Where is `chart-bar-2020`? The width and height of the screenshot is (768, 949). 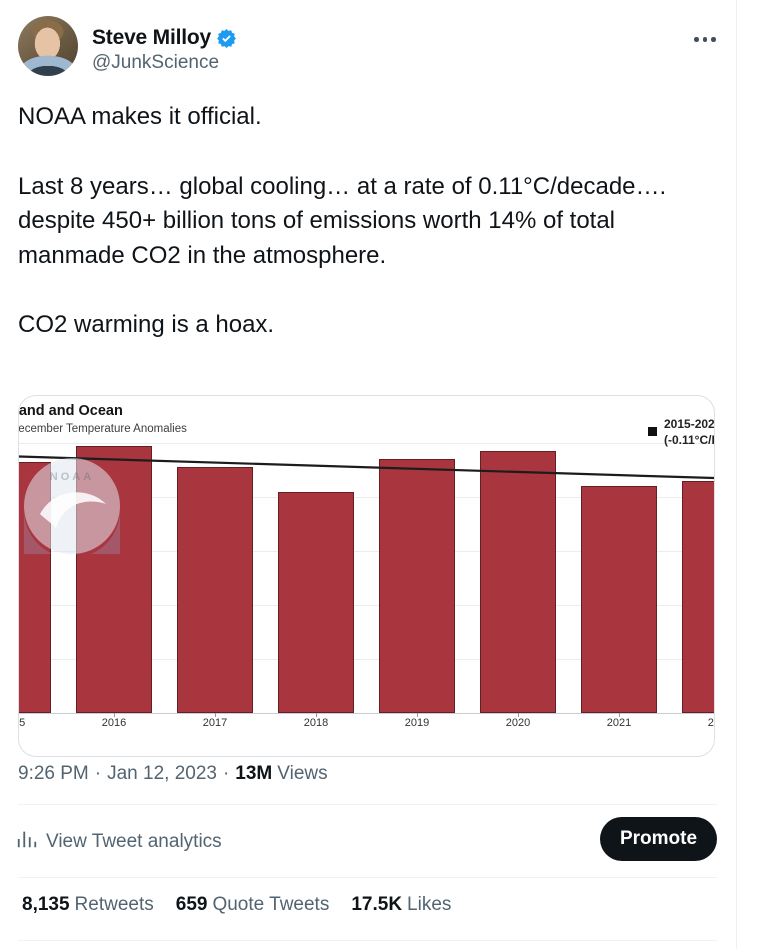
chart-bar-2020 is located at coordinates (518, 582).